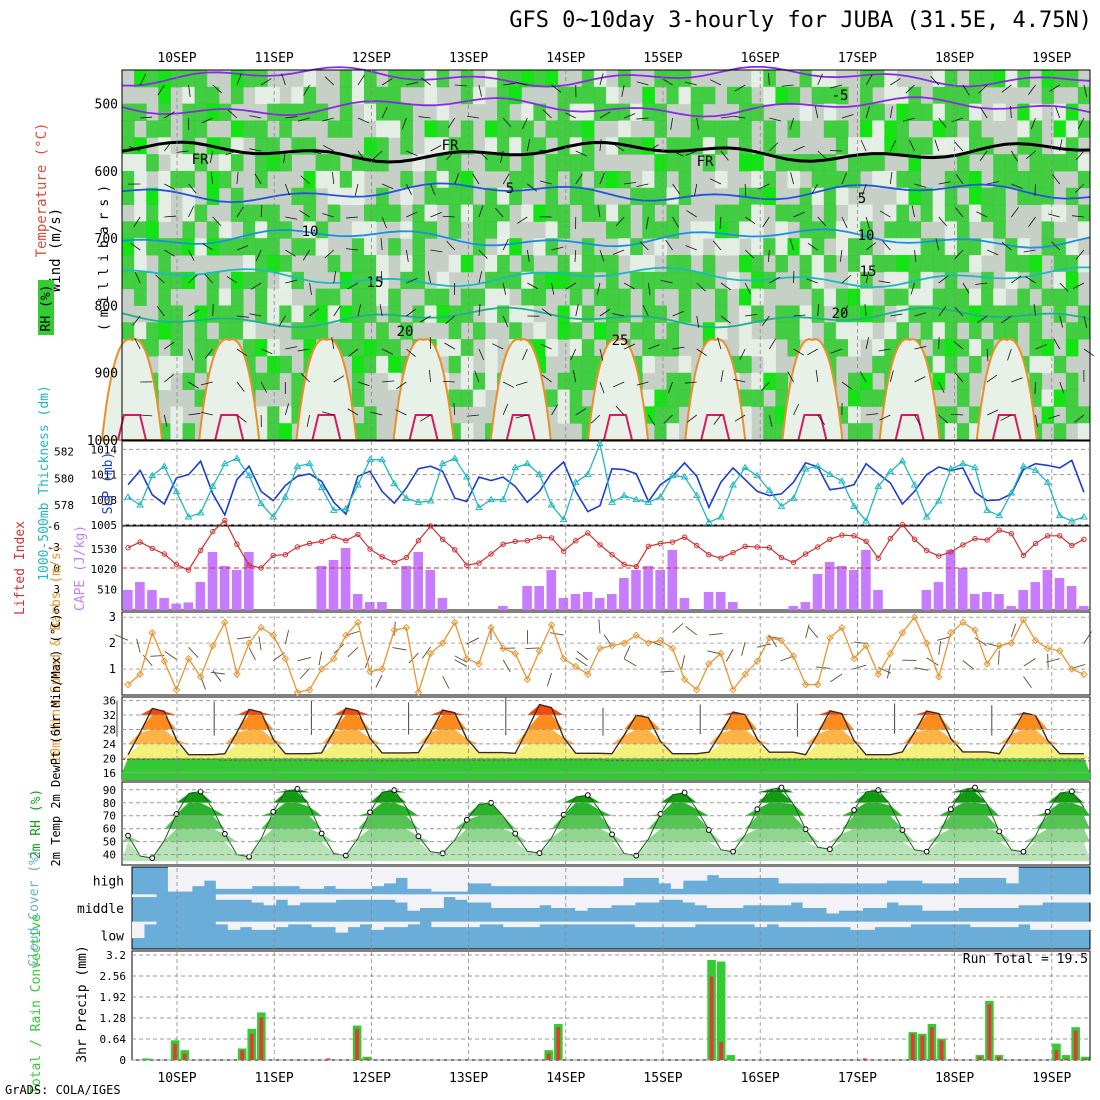  I want to click on isotherm-line, so click(606, 238).